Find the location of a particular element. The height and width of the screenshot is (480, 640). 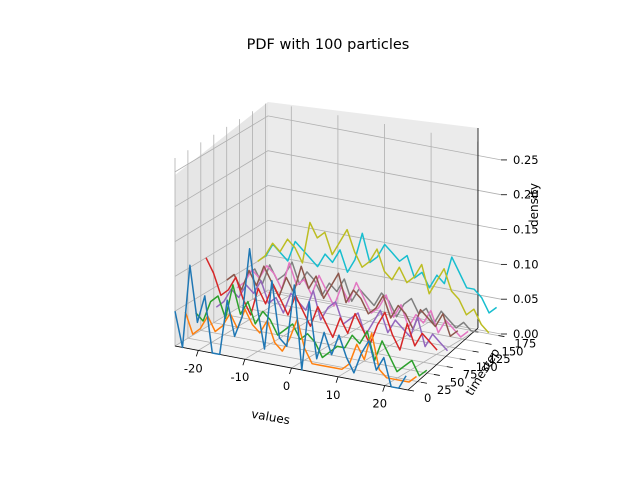

z-tick-label: 0.00 is located at coordinates (526, 334).